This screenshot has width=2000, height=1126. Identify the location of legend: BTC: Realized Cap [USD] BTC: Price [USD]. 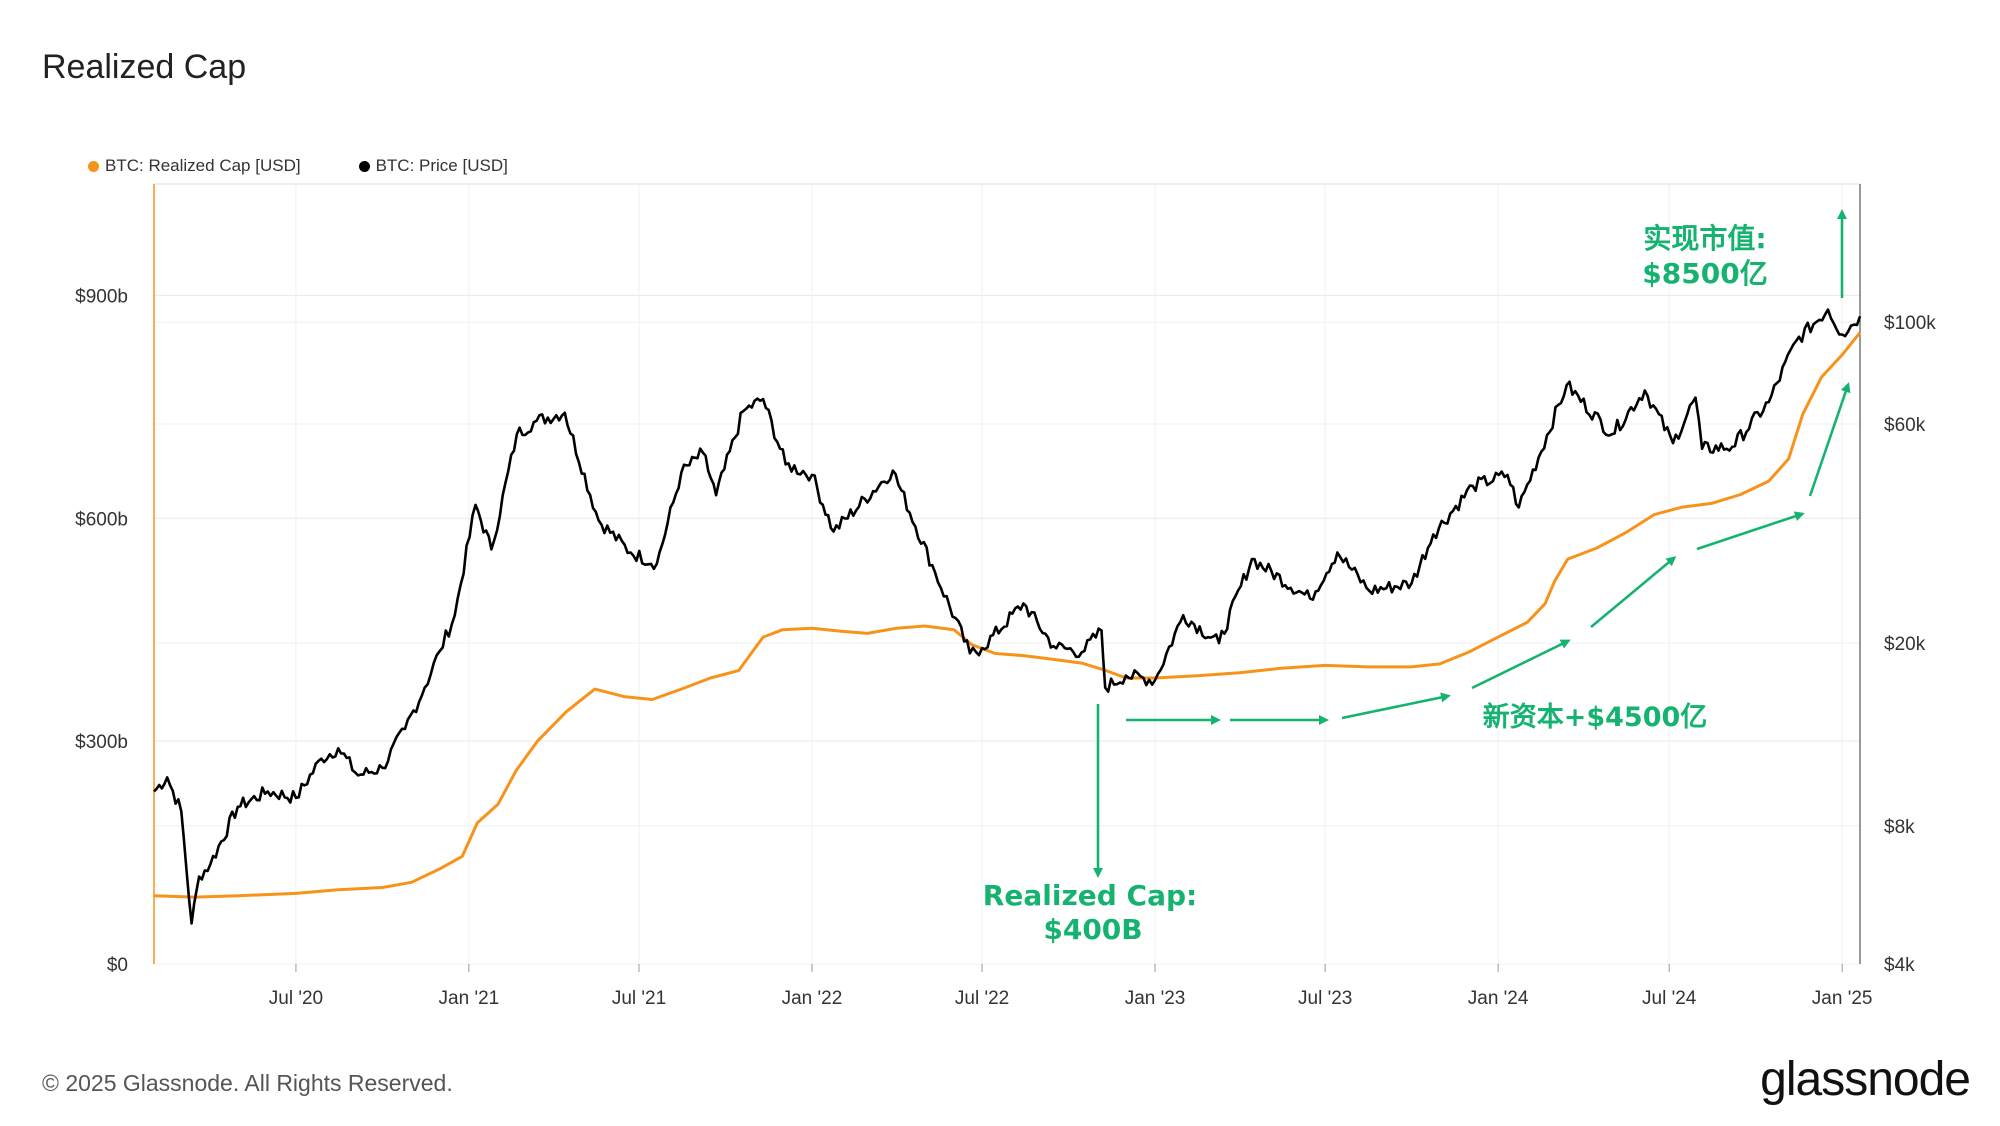
(298, 166).